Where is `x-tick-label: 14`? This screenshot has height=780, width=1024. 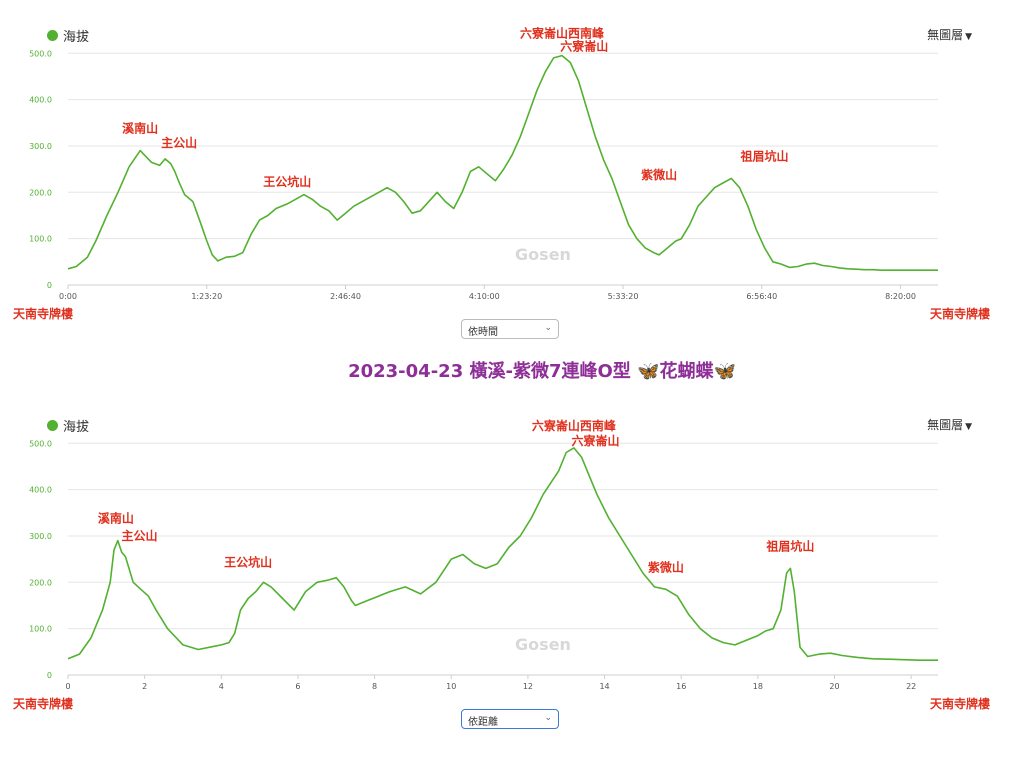 x-tick-label: 14 is located at coordinates (604, 686).